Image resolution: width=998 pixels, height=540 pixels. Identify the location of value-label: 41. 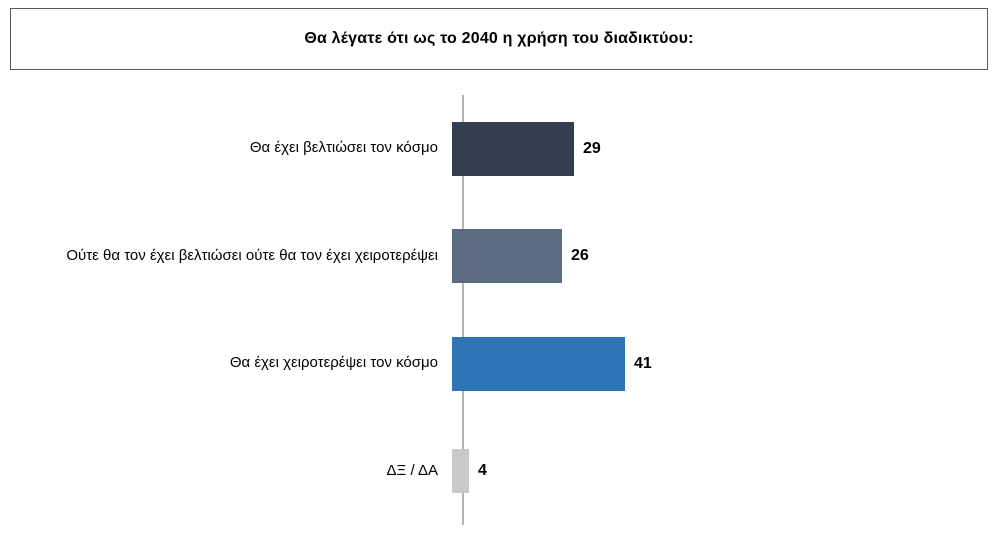
(643, 363).